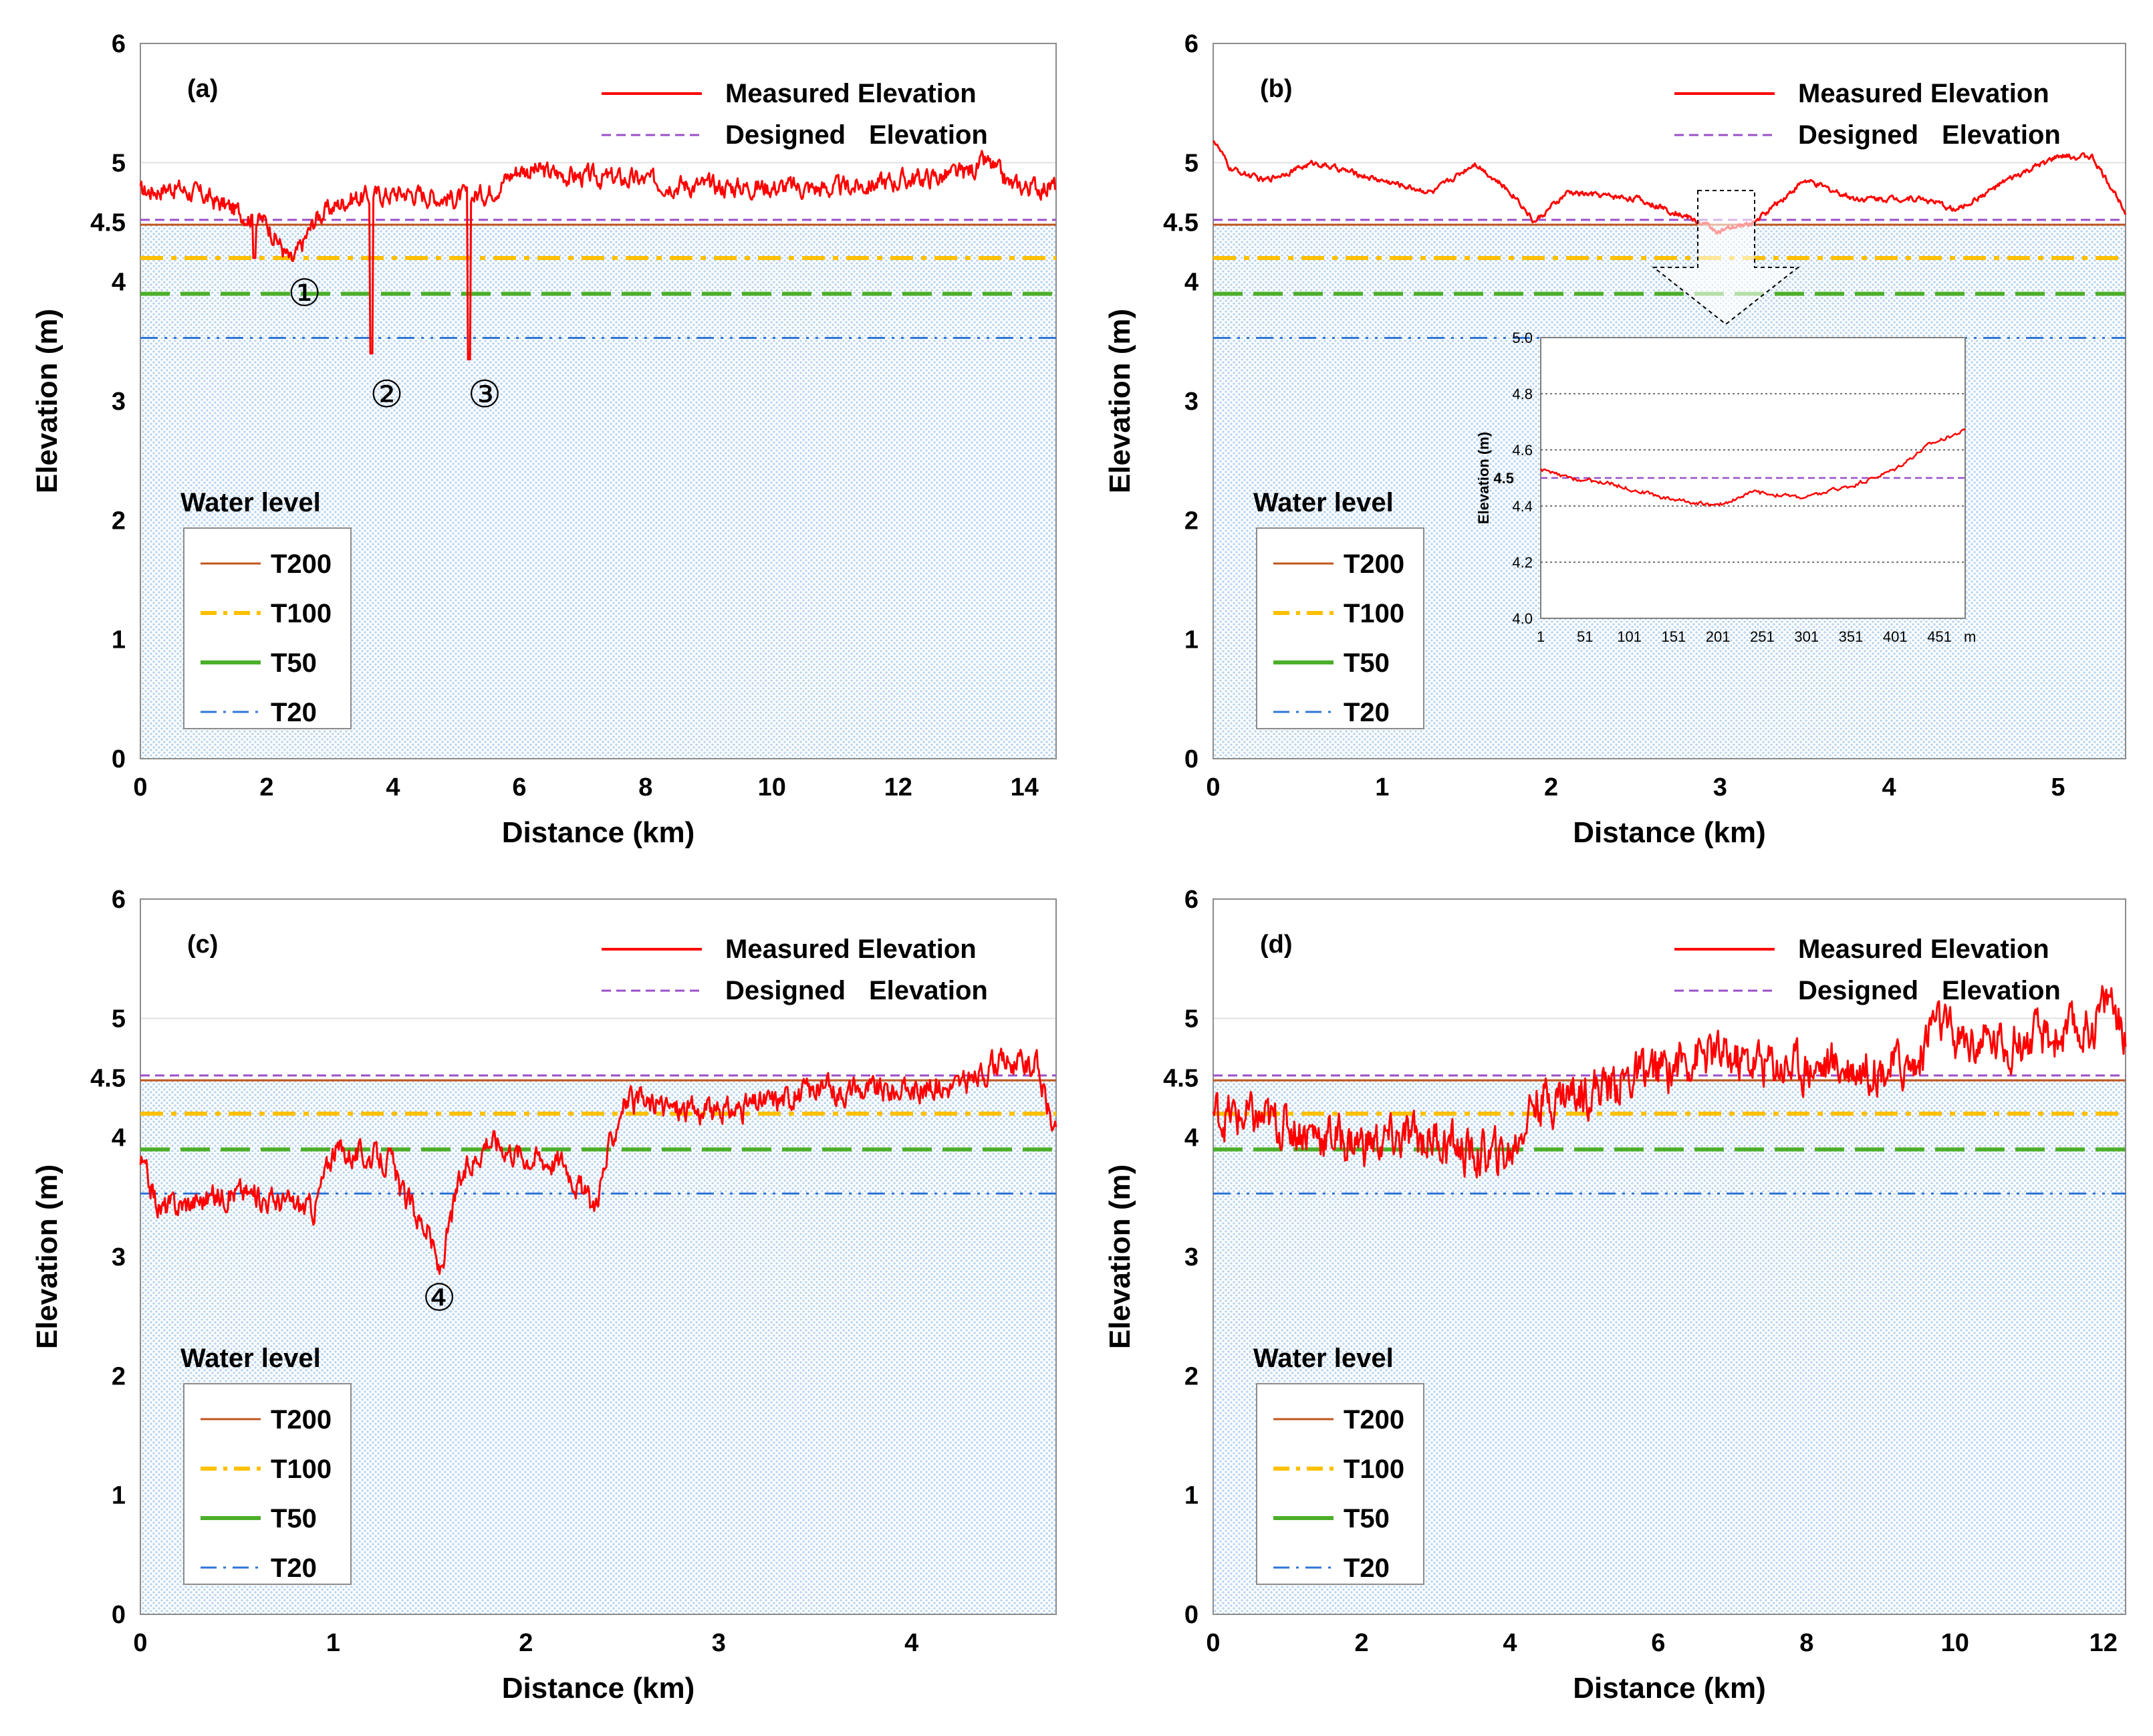 The height and width of the screenshot is (1736, 2153). What do you see at coordinates (1503, 478) in the screenshot?
I see `inset-designed-label: 4.5` at bounding box center [1503, 478].